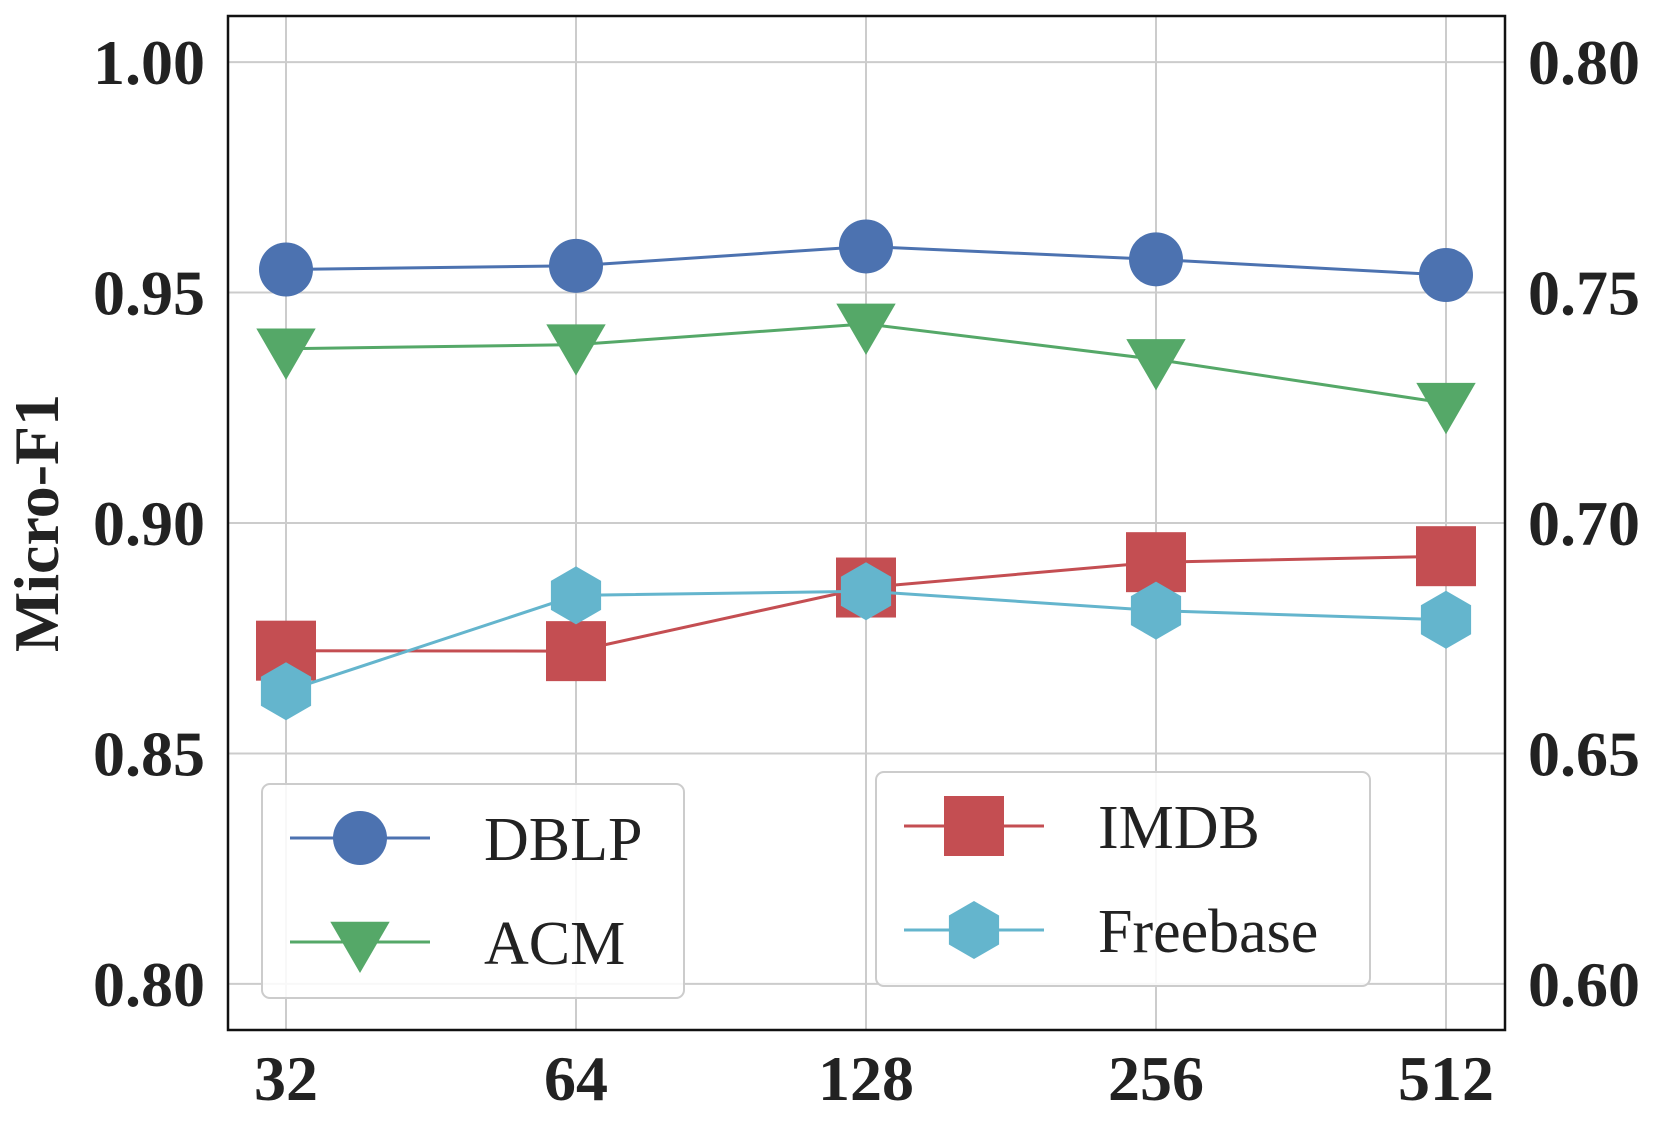 This screenshot has width=1660, height=1127. Describe the element at coordinates (866, 369) in the screenshot. I see `series-acm` at that location.